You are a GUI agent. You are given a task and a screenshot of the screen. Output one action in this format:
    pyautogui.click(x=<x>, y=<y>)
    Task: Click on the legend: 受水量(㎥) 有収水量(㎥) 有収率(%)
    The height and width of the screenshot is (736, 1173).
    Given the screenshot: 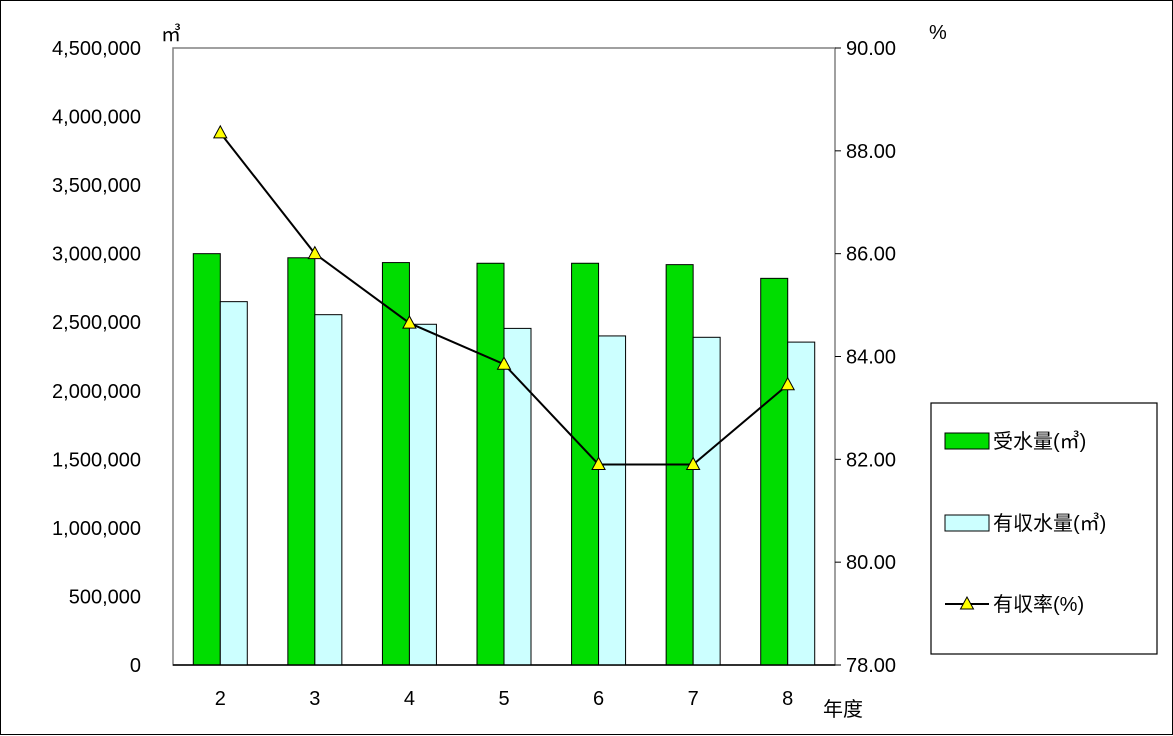 What is the action you would take?
    pyautogui.click(x=1044, y=528)
    